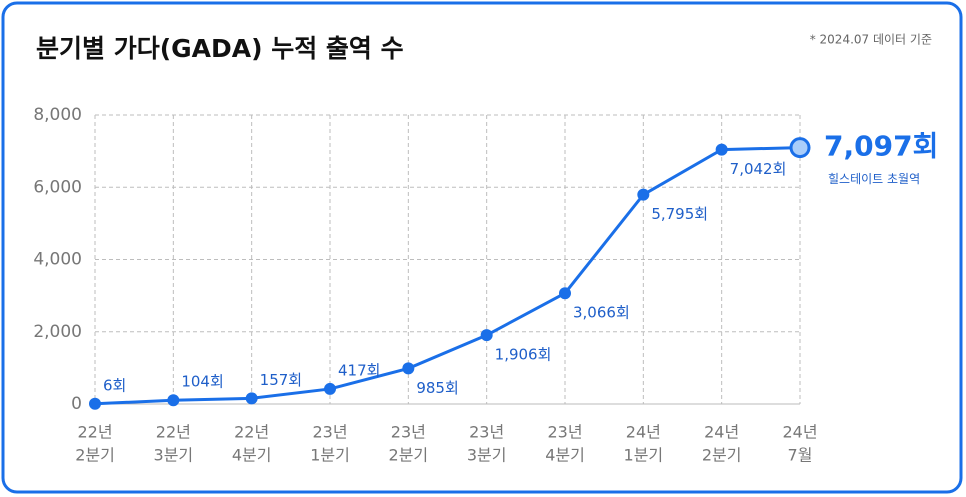 The image size is (966, 497). Describe the element at coordinates (881, 146) in the screenshot. I see `value-label-highlight: 7,097회` at that location.